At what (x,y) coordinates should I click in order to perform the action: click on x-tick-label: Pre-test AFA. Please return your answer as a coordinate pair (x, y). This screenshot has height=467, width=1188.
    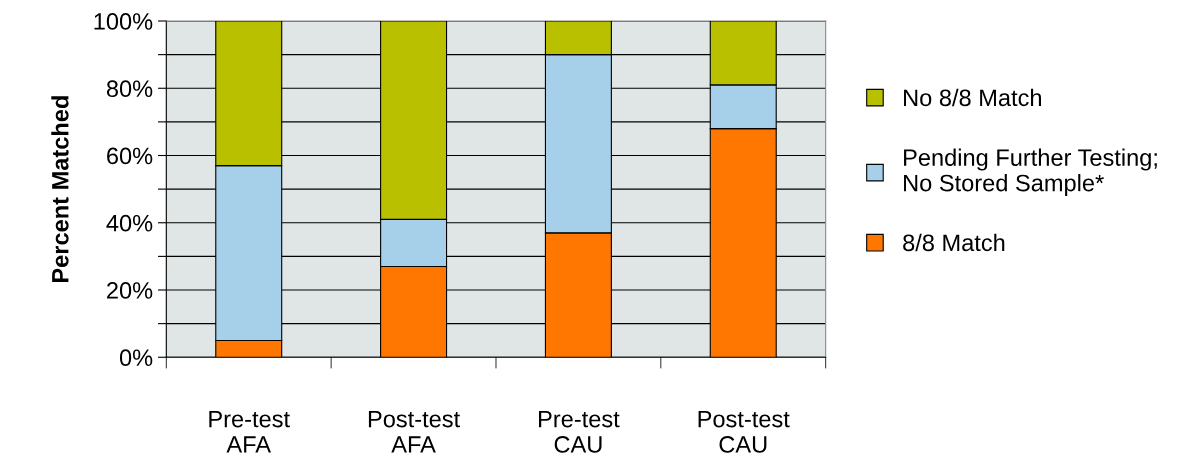
    Looking at the image, I should click on (249, 431).